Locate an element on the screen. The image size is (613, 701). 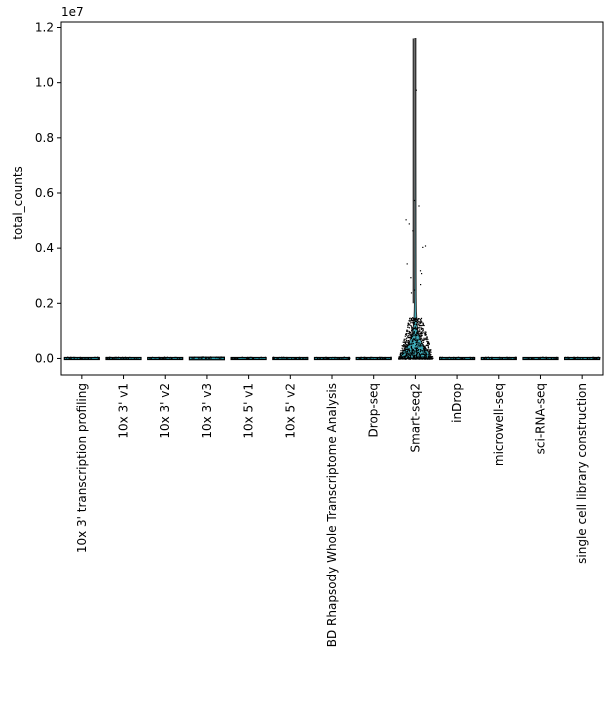
violin-smart-seq2 is located at coordinates (415, 198).